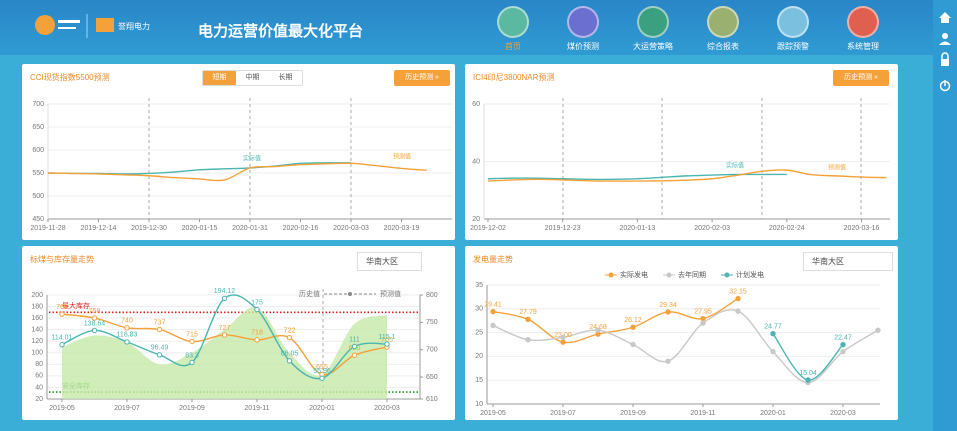 Image resolution: width=957 pixels, height=431 pixels. I want to click on nav-label: 大运营策略, so click(653, 46).